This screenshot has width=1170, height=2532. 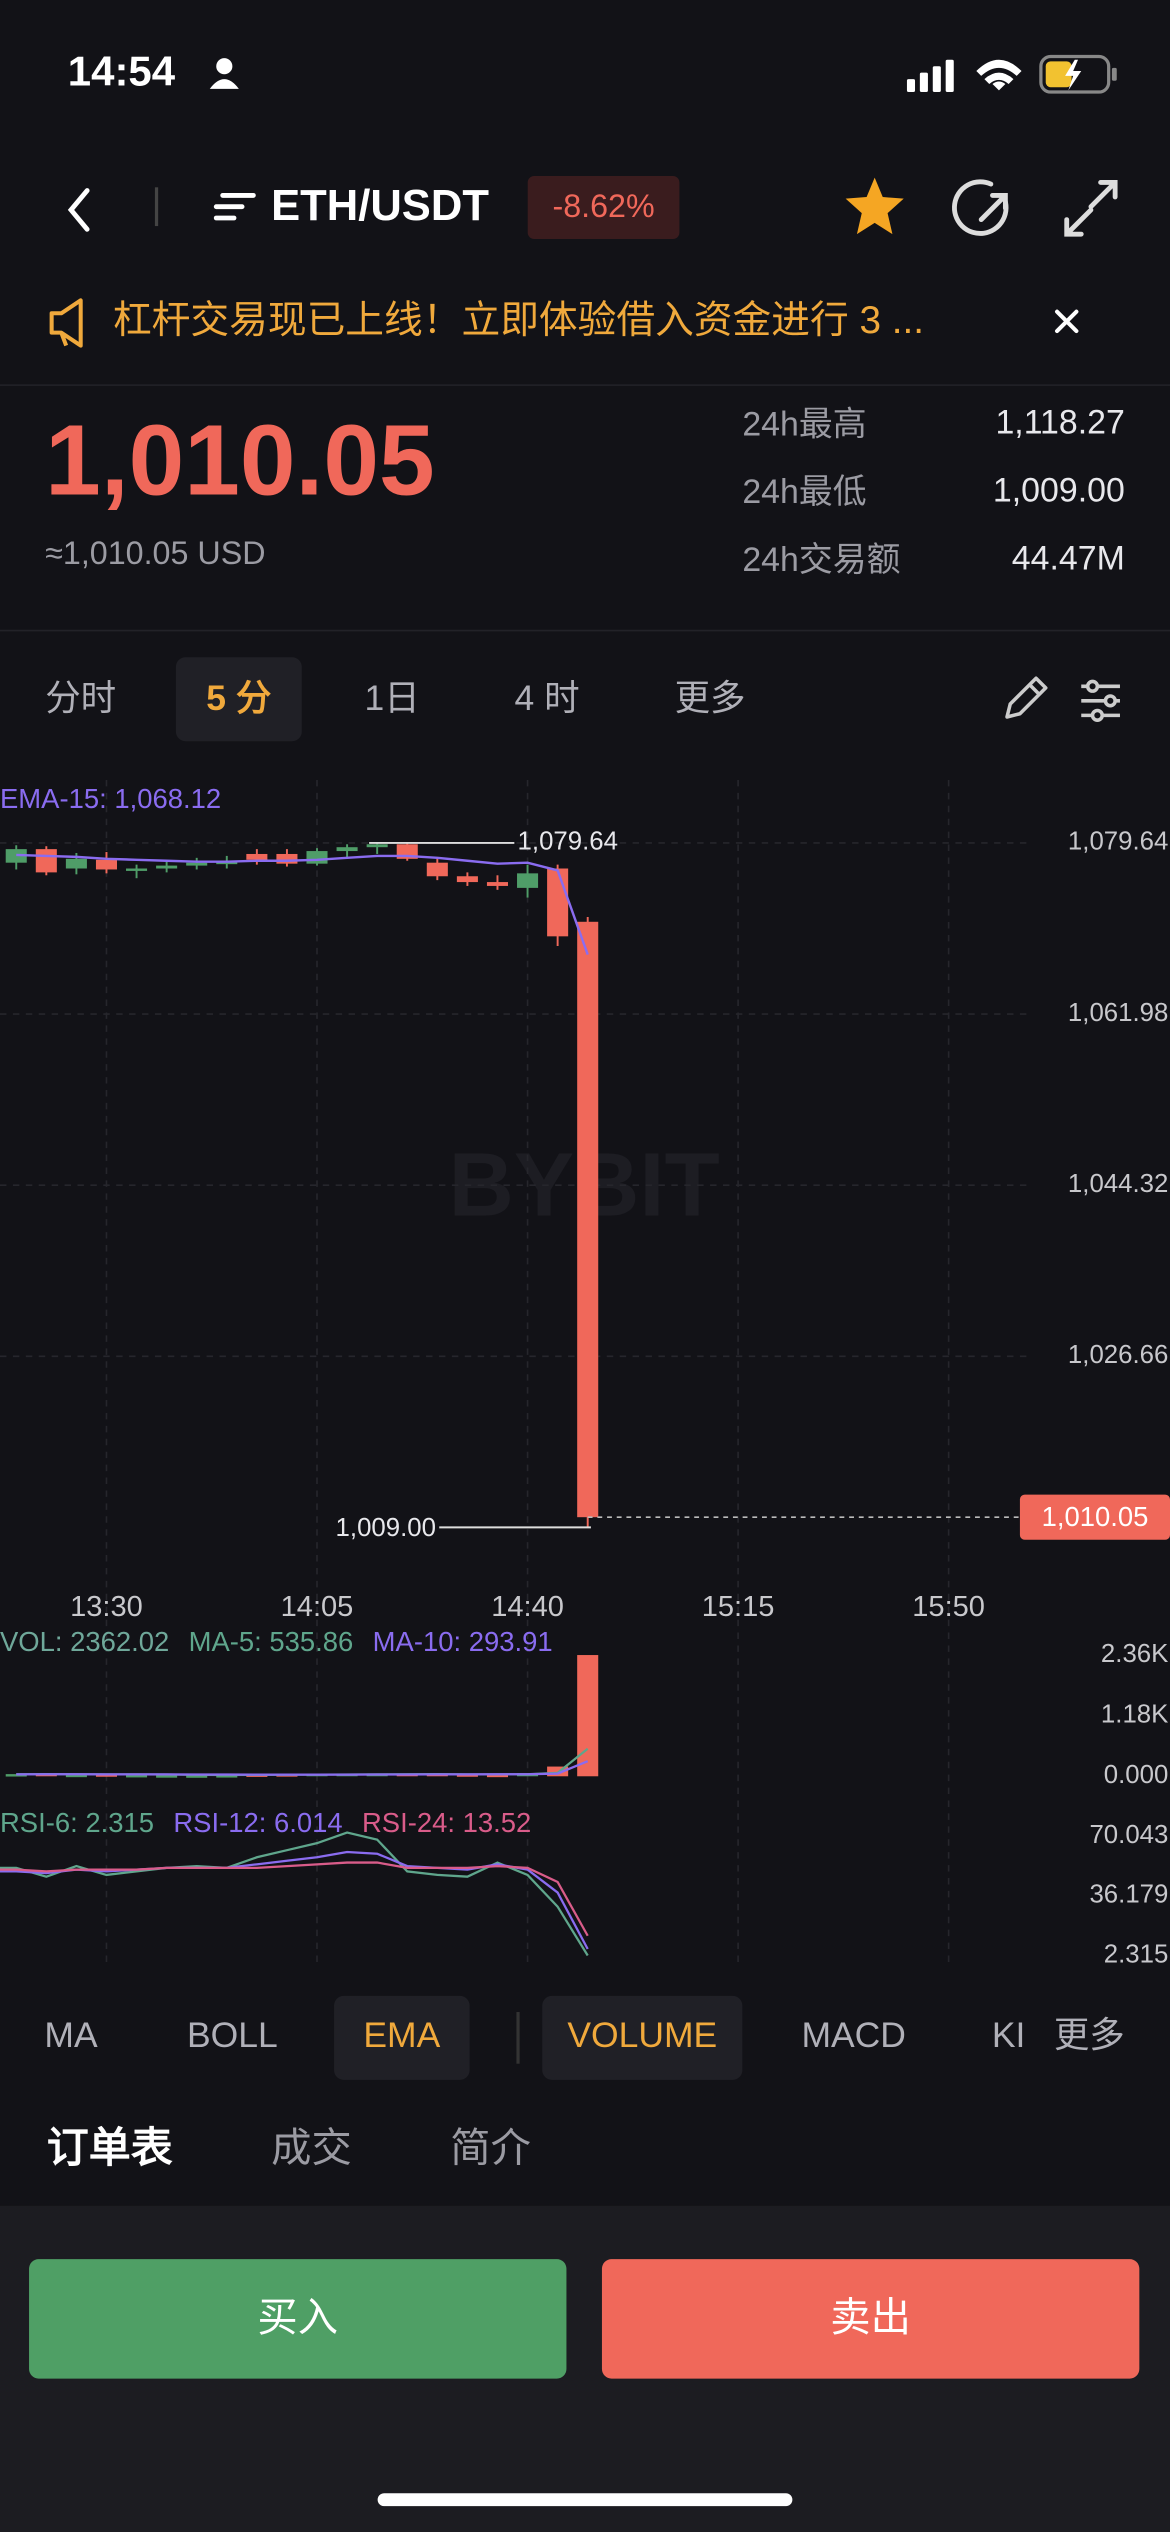 What do you see at coordinates (547, 698) in the screenshot?
I see `interval-tab: 4 时` at bounding box center [547, 698].